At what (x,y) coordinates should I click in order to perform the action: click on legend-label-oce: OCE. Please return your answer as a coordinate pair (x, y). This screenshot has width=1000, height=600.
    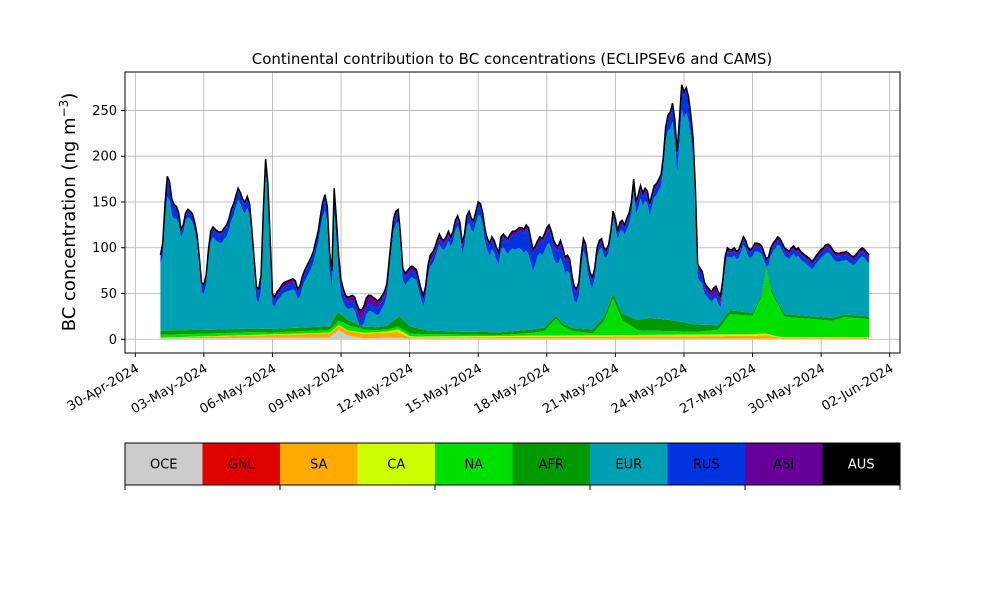
    Looking at the image, I should click on (164, 465).